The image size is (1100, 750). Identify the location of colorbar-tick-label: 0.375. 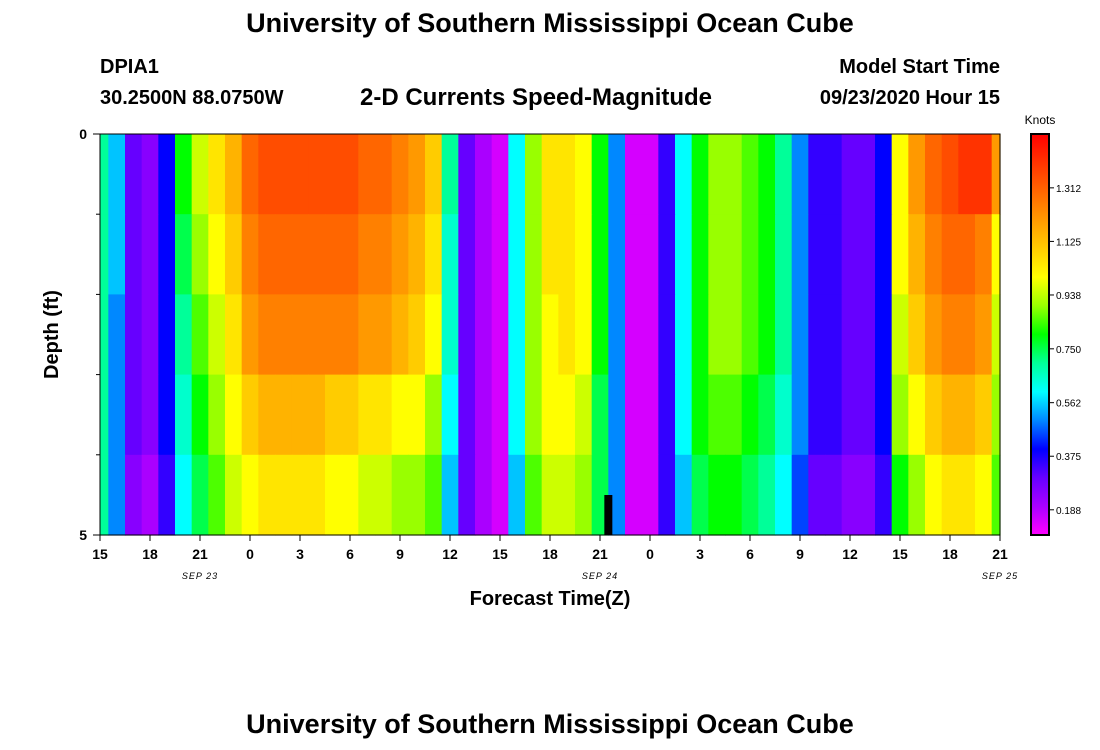
(1068, 457).